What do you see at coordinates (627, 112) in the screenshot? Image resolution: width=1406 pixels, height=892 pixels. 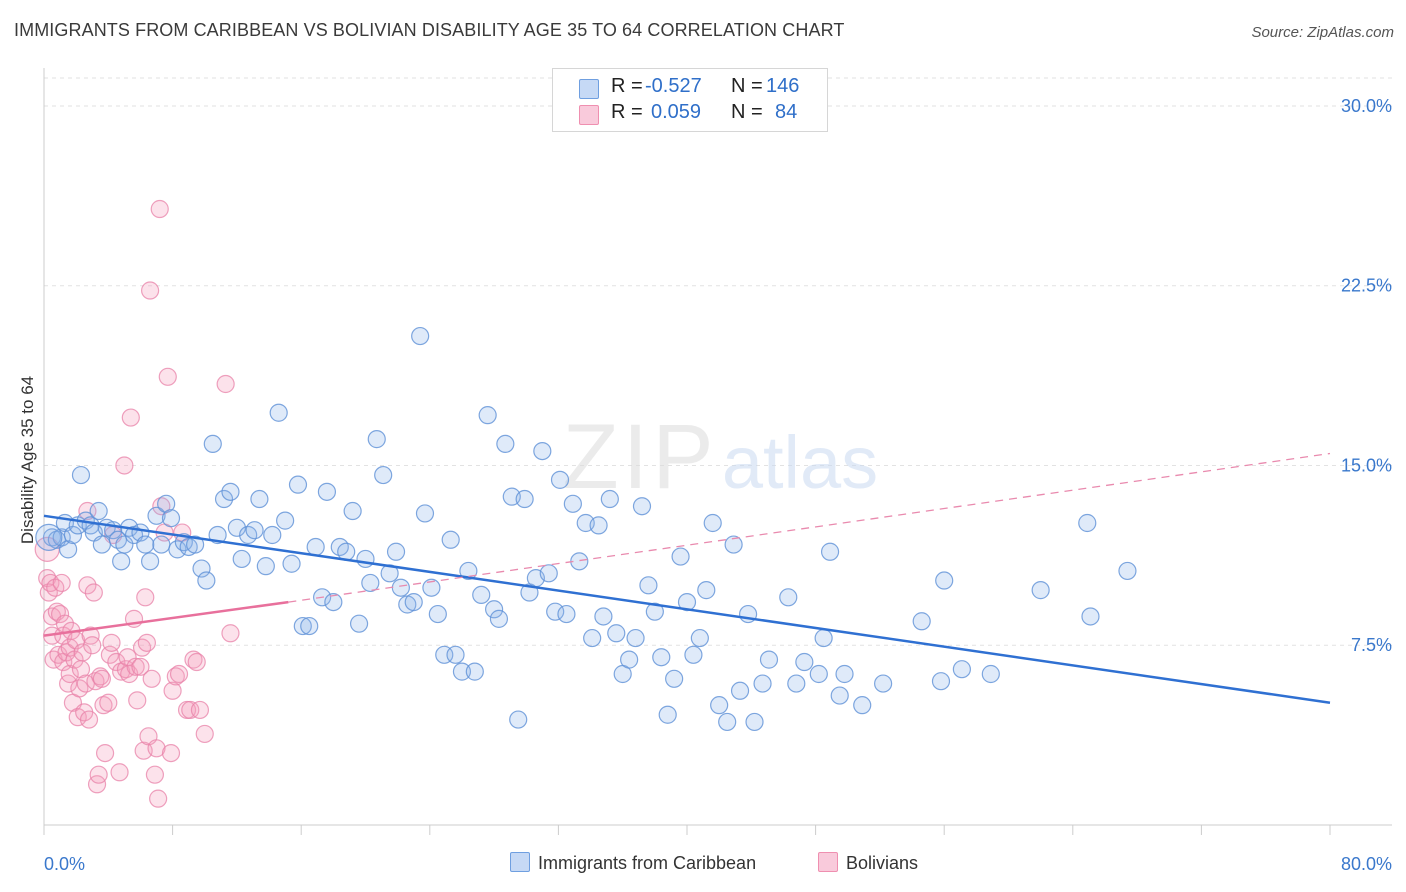 I see `legend-r-label: R =` at bounding box center [627, 112].